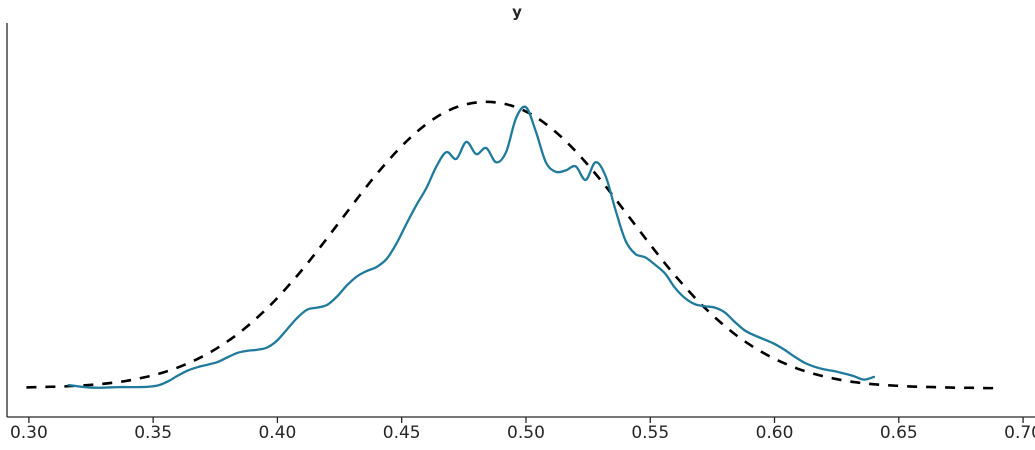  Describe the element at coordinates (775, 433) in the screenshot. I see `x-tick-label: 0.60` at that location.